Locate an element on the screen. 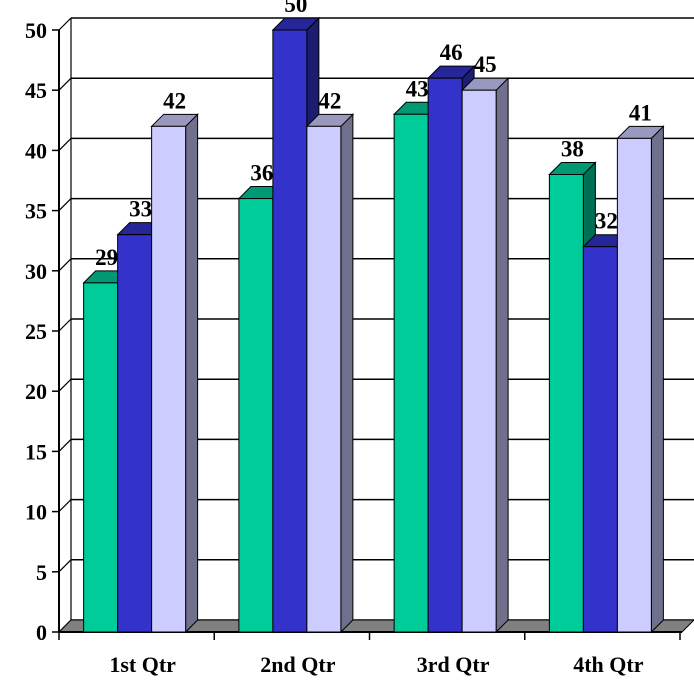  y-tick-label: 20 is located at coordinates (36, 391).